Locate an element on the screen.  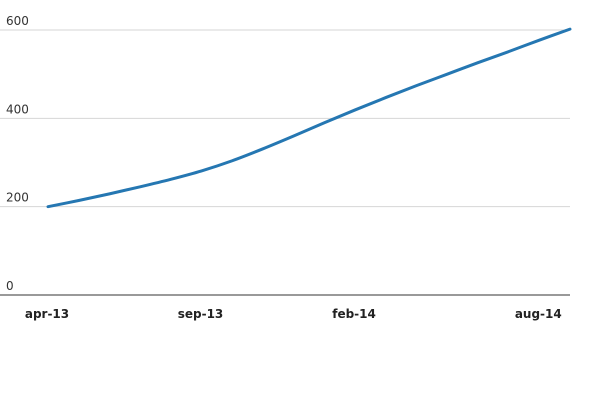
x-tick-label: feb-14 is located at coordinates (354, 314).